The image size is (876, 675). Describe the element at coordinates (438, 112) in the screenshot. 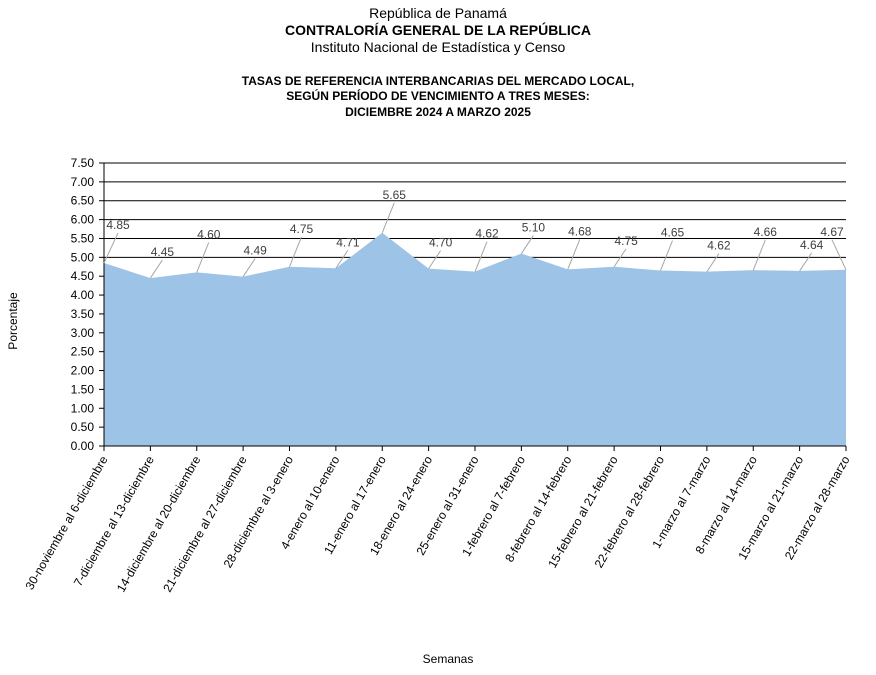

I see `chart-title-line-3: DICIEMBRE 2024 A MARZO 2025` at that location.